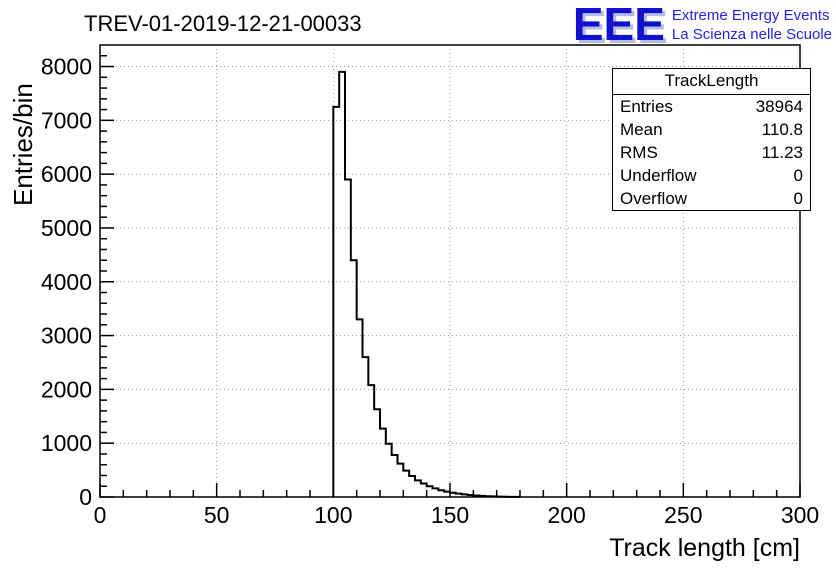 The width and height of the screenshot is (836, 572). Describe the element at coordinates (711, 198) in the screenshot. I see `stats-row: Overflow 0` at that location.